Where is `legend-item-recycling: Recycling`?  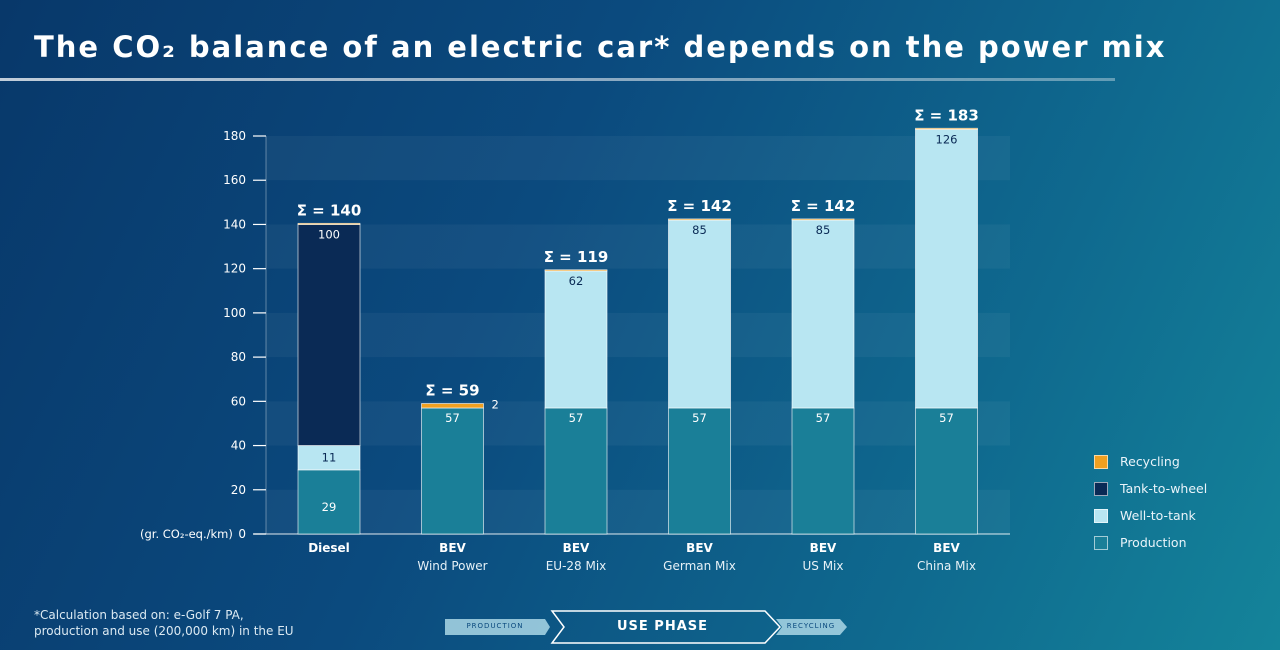
legend-item-recycling: Recycling is located at coordinates (1150, 461).